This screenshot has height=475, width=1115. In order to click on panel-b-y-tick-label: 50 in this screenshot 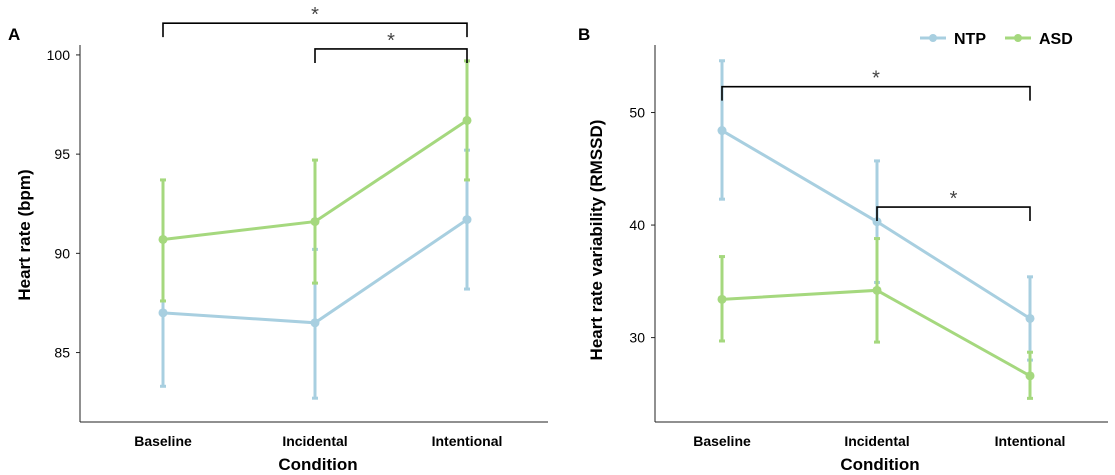, I will do `click(637, 113)`.